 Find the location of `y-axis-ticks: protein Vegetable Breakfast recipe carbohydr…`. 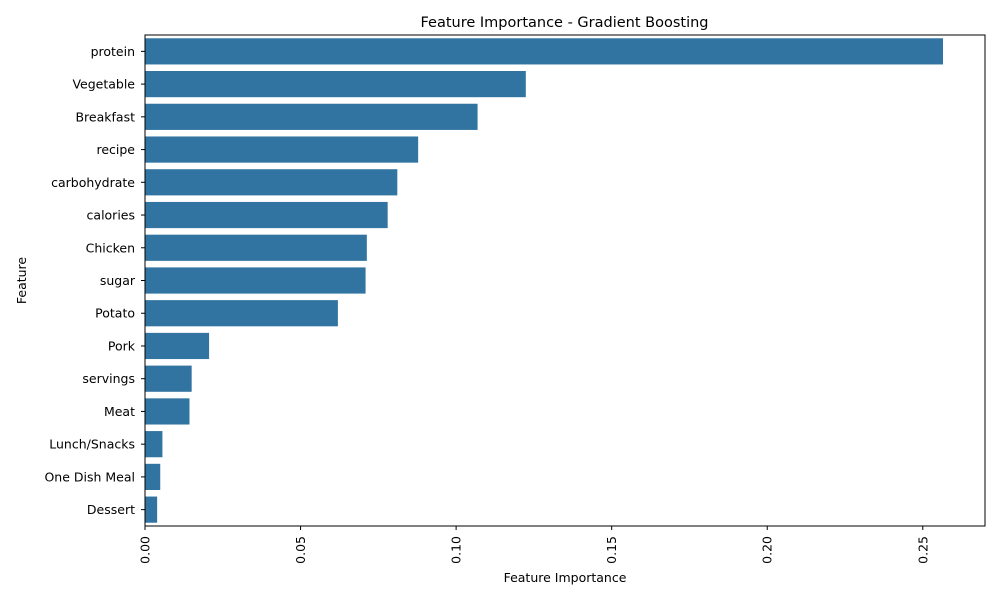

y-axis-ticks: protein Vegetable Breakfast recipe carbohydr… is located at coordinates (94, 280).